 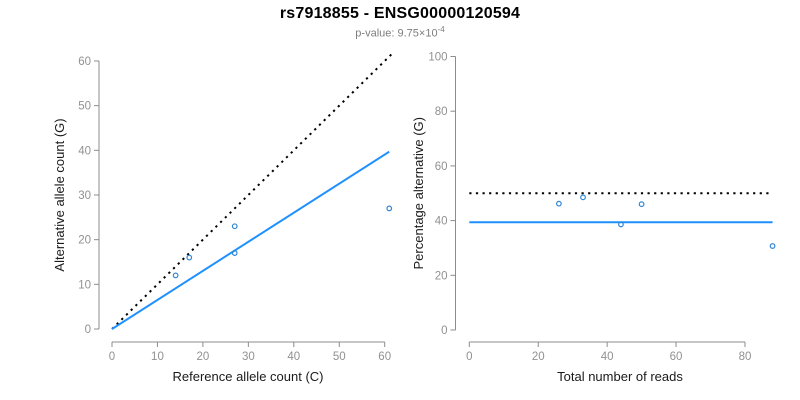 I want to click on pvalue-exponent: -4, so click(x=441, y=29).